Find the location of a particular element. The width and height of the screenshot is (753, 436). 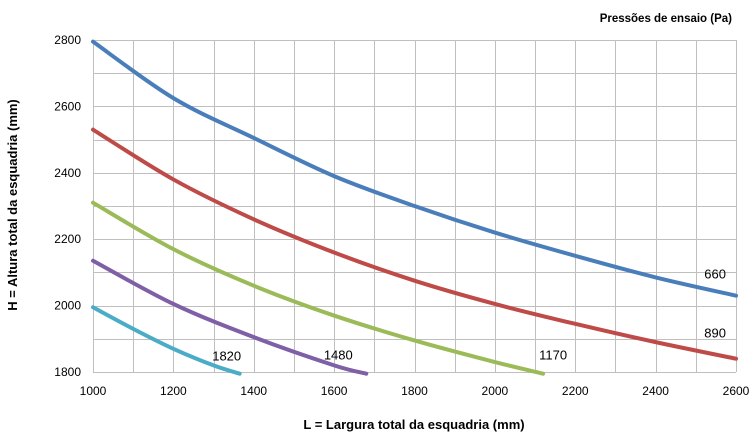

series-label-890: 890 is located at coordinates (715, 333).